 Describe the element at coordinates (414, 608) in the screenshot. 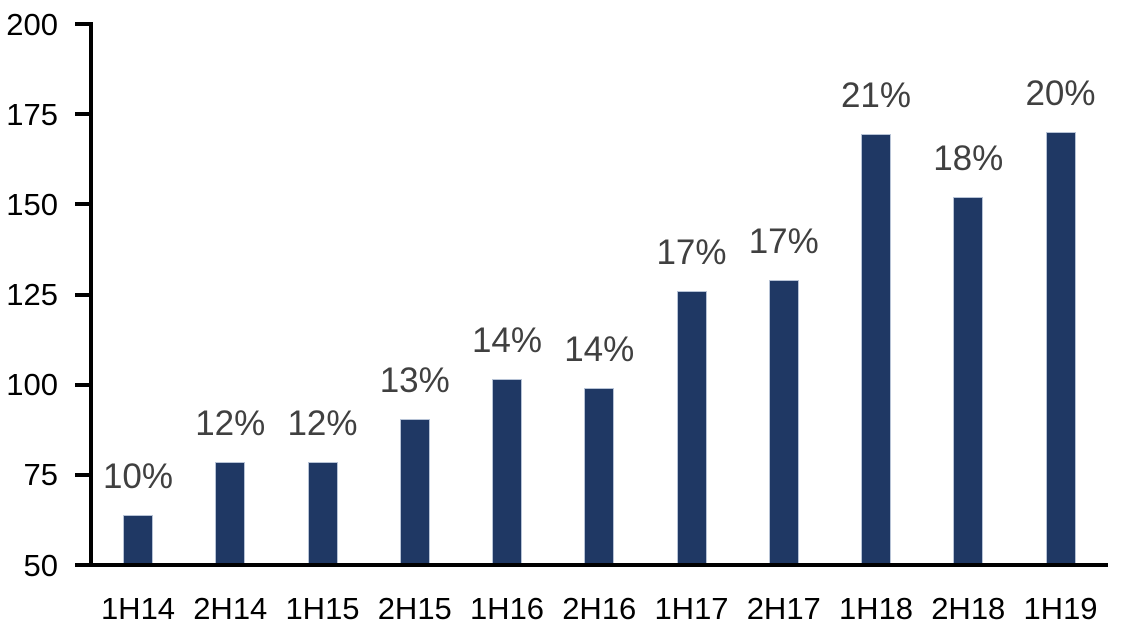

I see `x-axis-category-label: 2H15` at that location.